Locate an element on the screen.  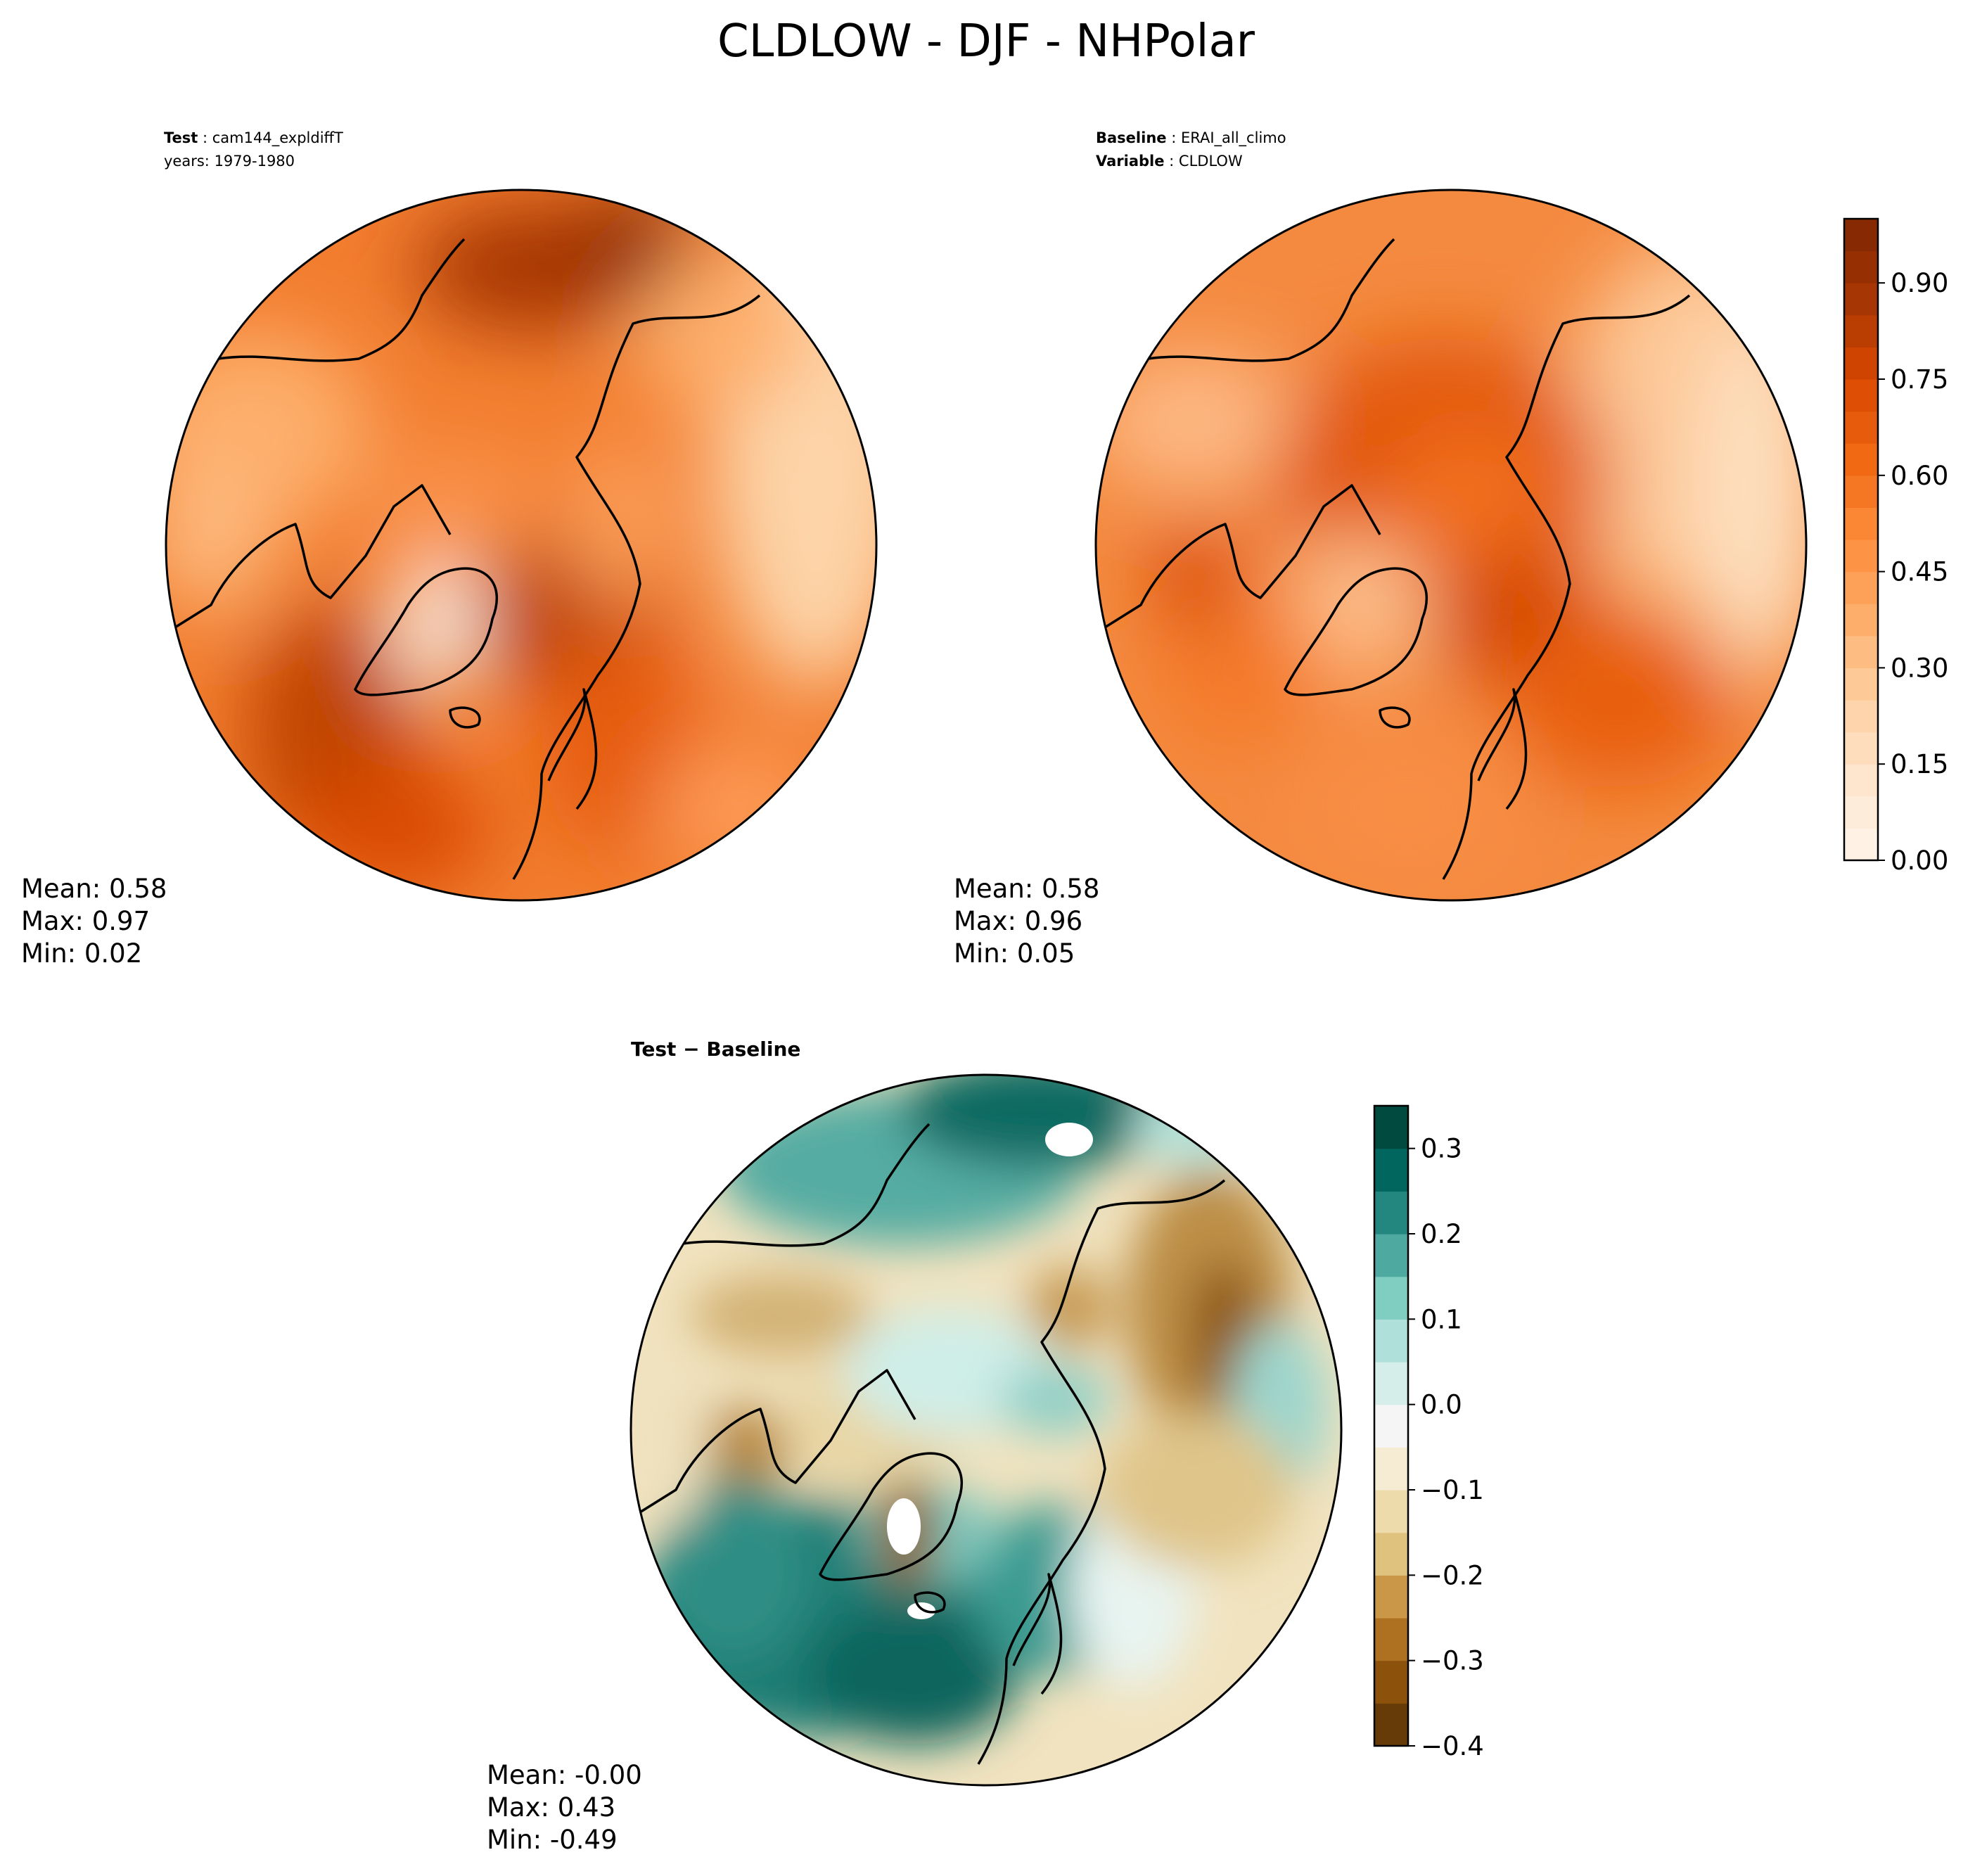
difference-coast-greenland is located at coordinates (891, 1516).